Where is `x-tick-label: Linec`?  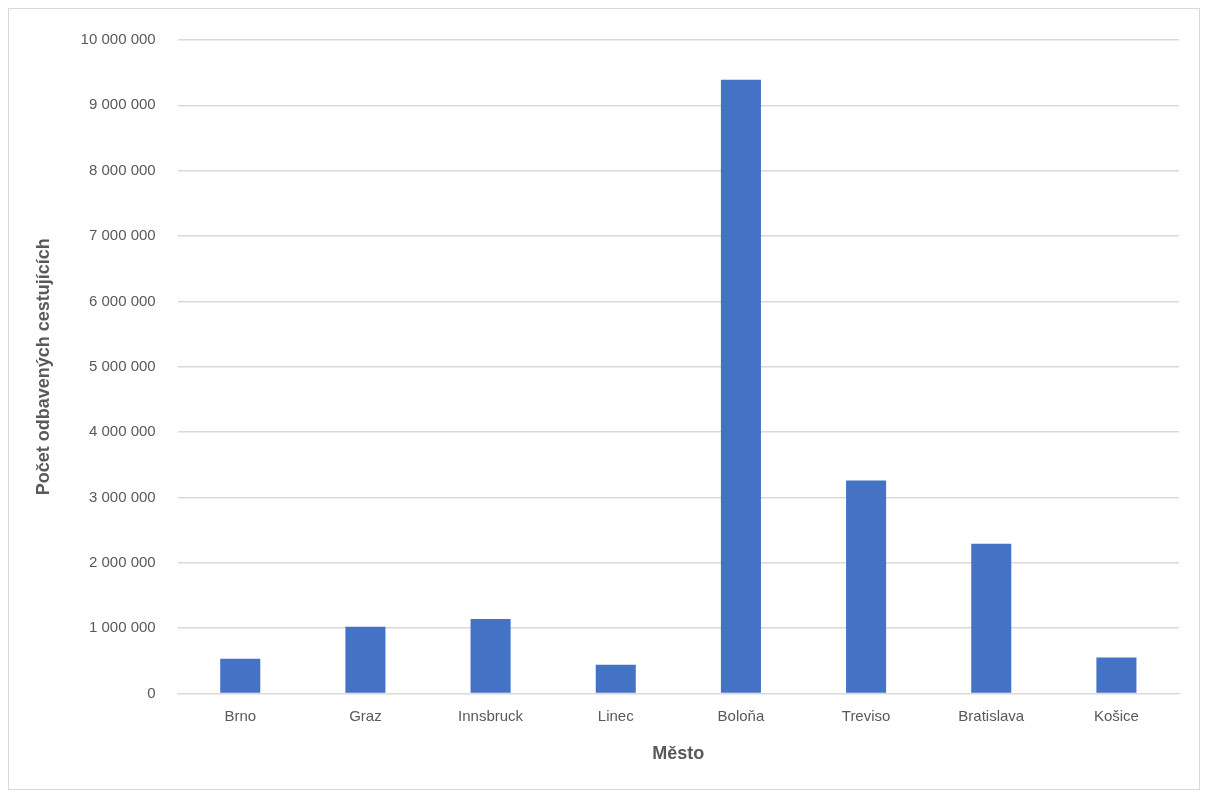 x-tick-label: Linec is located at coordinates (616, 715).